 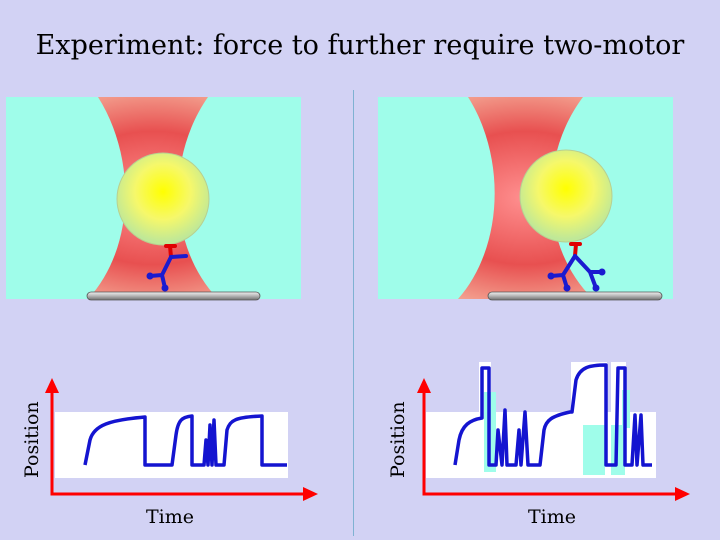 What do you see at coordinates (398, 439) in the screenshot?
I see `y-axis-label: Position` at bounding box center [398, 439].